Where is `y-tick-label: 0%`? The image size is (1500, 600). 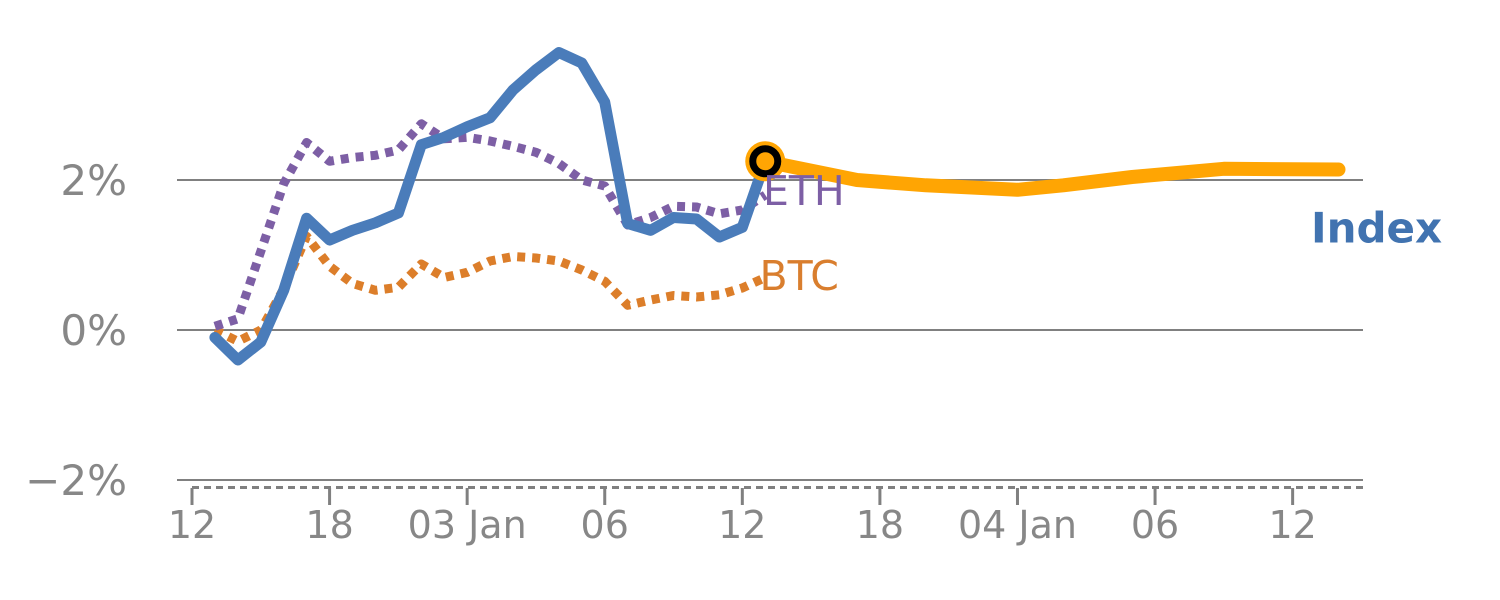
y-tick-label: 0% is located at coordinates (93, 330).